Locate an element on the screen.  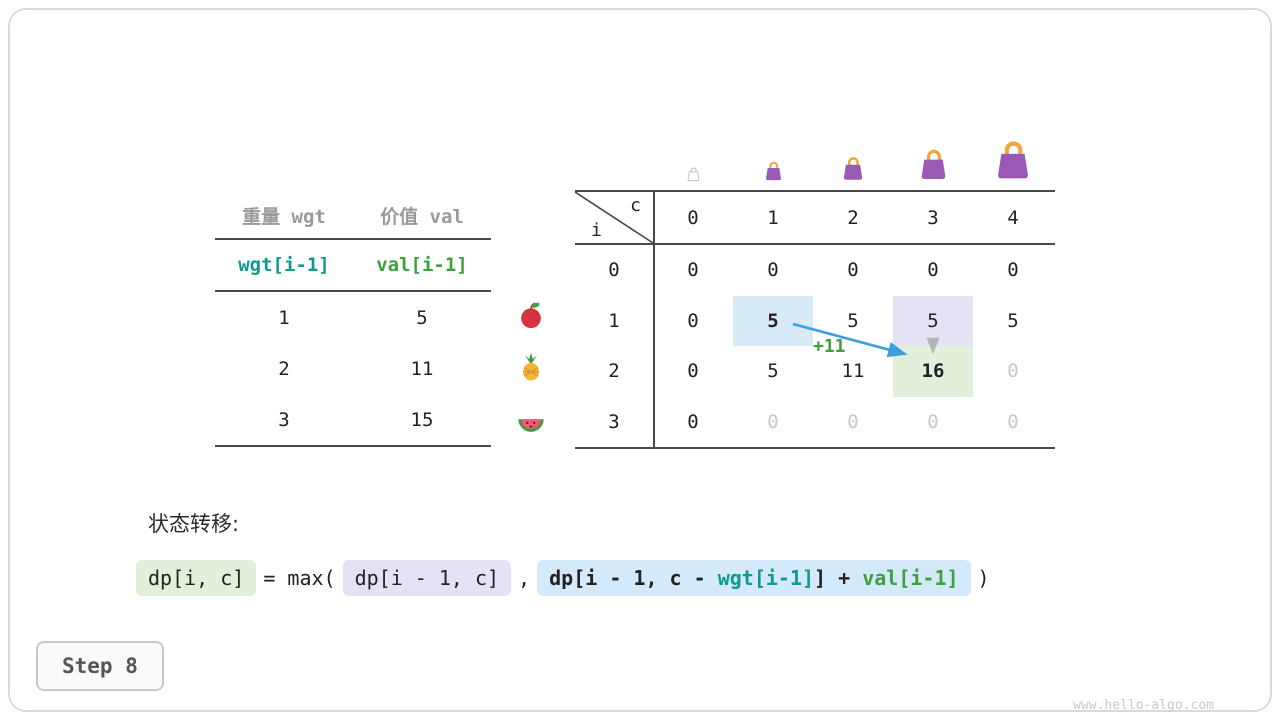
weights-definition-row: wgt[i-1] val[i-1] is located at coordinates (353, 266).